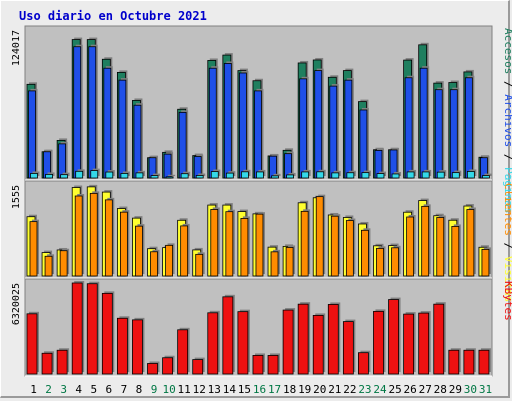 This screenshot has width=512, height=401. Describe the element at coordinates (289, 389) in the screenshot. I see `x-tick-label-18: 18` at that location.